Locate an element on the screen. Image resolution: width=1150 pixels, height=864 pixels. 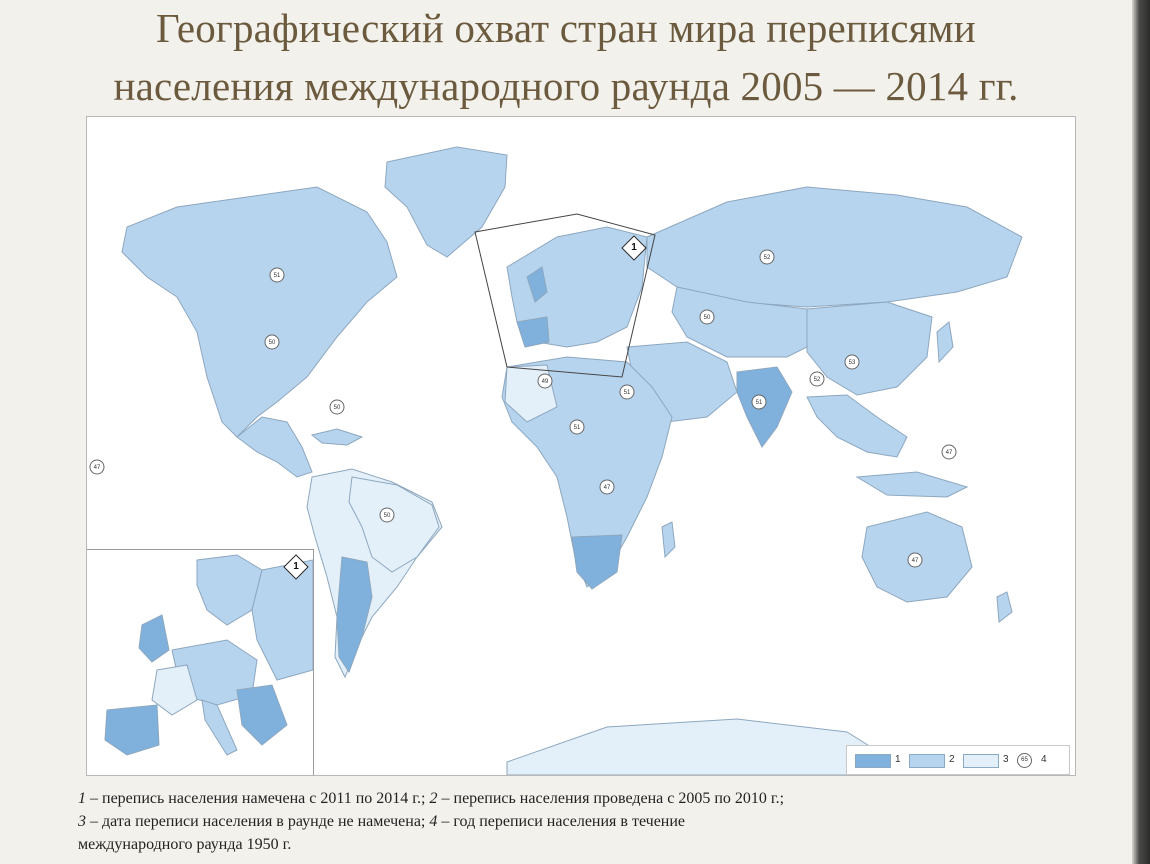
europe-callout-frame is located at coordinates (565, 295).